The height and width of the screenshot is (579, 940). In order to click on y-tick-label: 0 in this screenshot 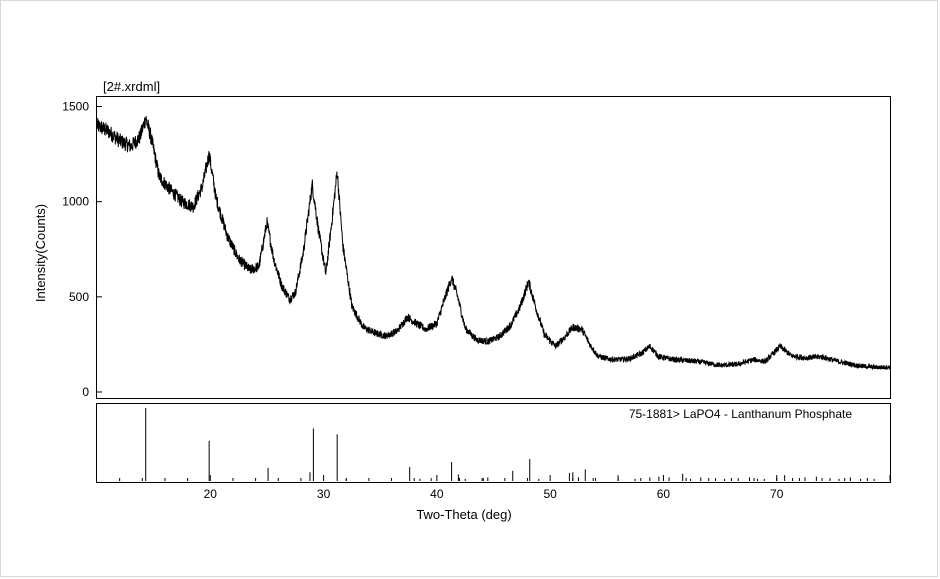, I will do `click(85, 392)`.